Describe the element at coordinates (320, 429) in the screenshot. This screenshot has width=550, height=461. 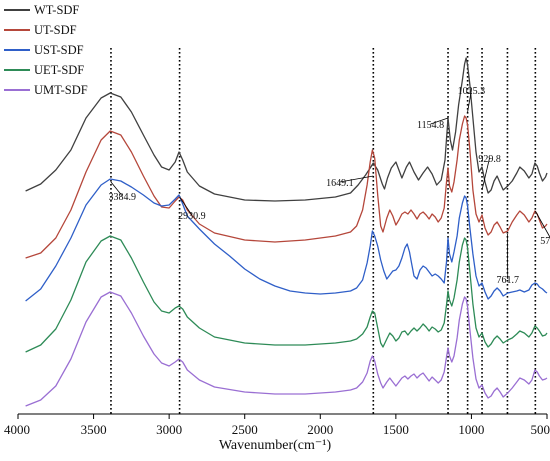
I see `x-tick-label: 2000` at that location.